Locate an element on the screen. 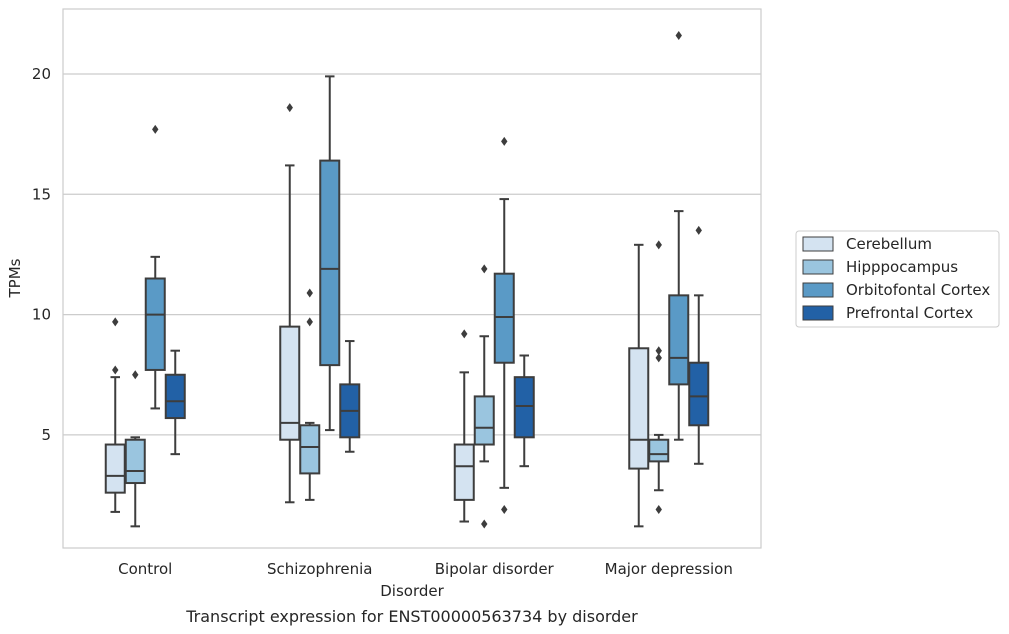 This screenshot has width=1009, height=634. x-tick-label: Control is located at coordinates (145, 569).